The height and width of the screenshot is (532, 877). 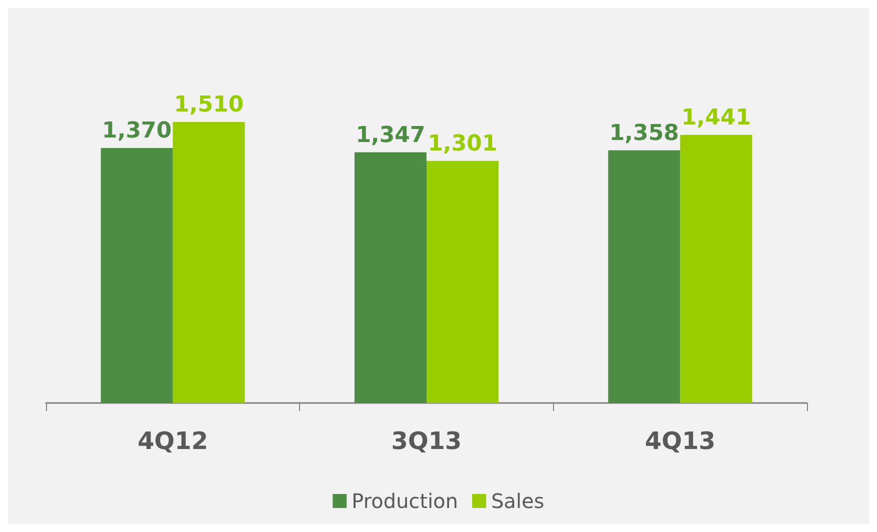 I want to click on legend-label: Sales, so click(x=517, y=501).